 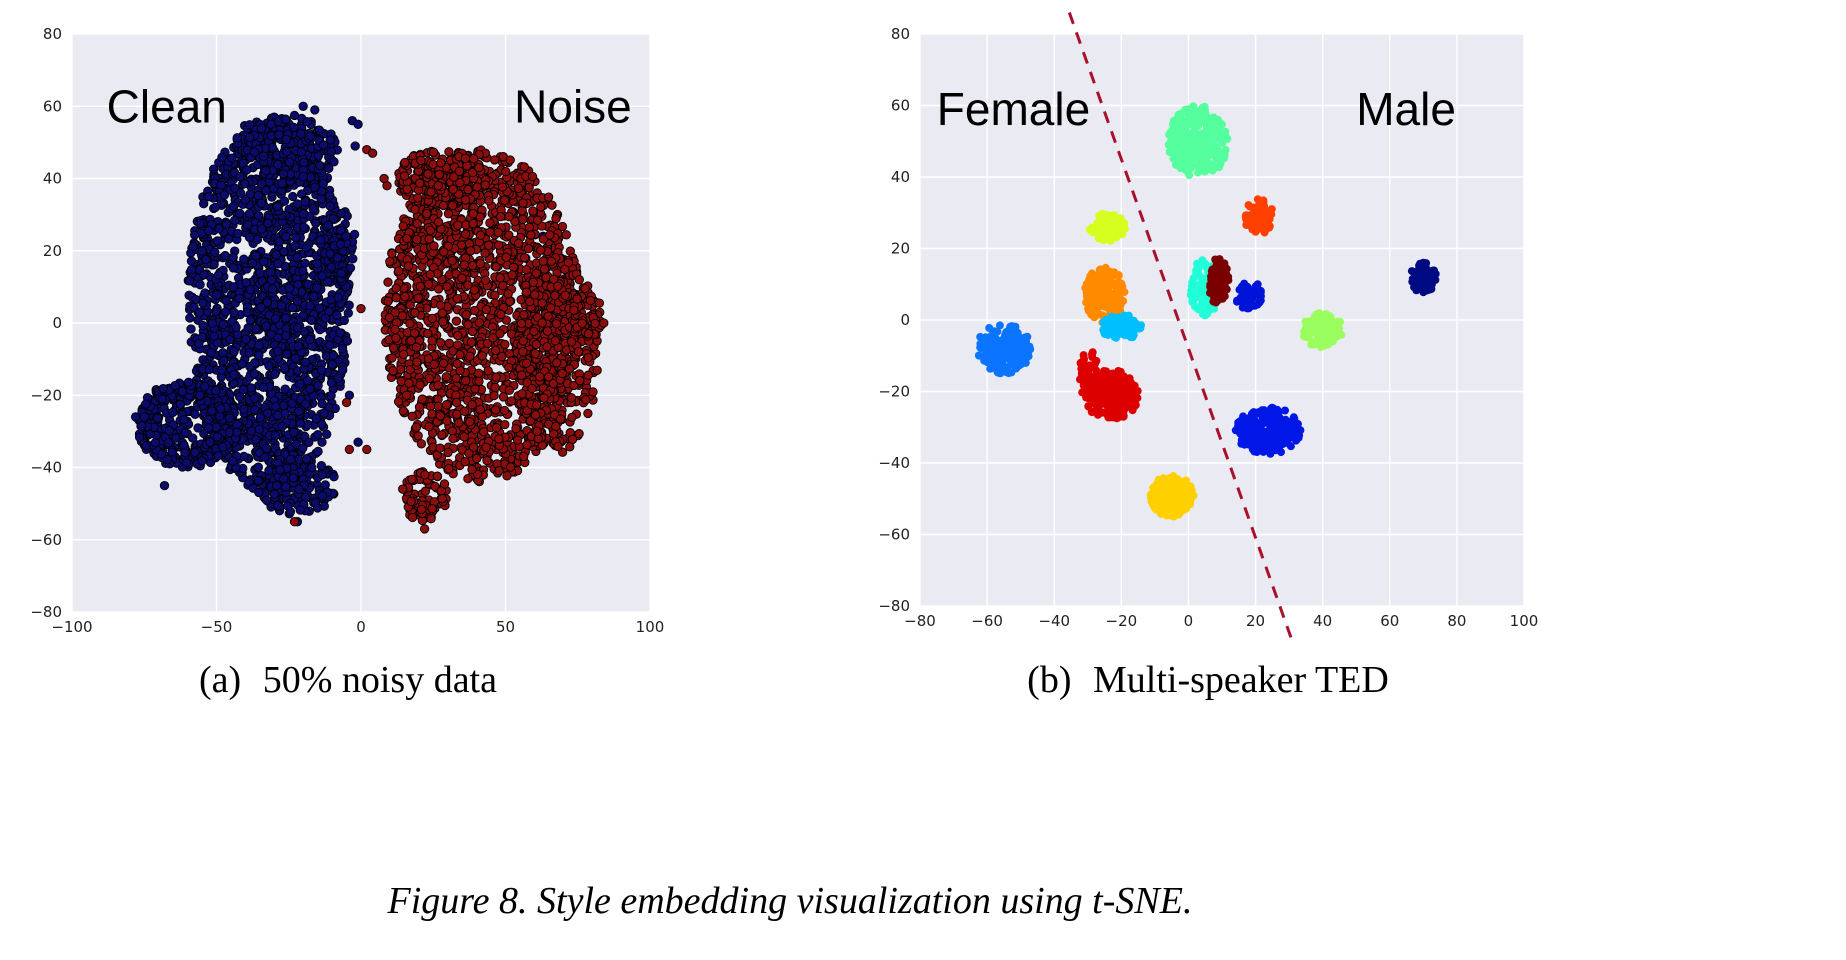 What do you see at coordinates (167, 106) in the screenshot?
I see `panel-a-annotation-clean: Clean` at bounding box center [167, 106].